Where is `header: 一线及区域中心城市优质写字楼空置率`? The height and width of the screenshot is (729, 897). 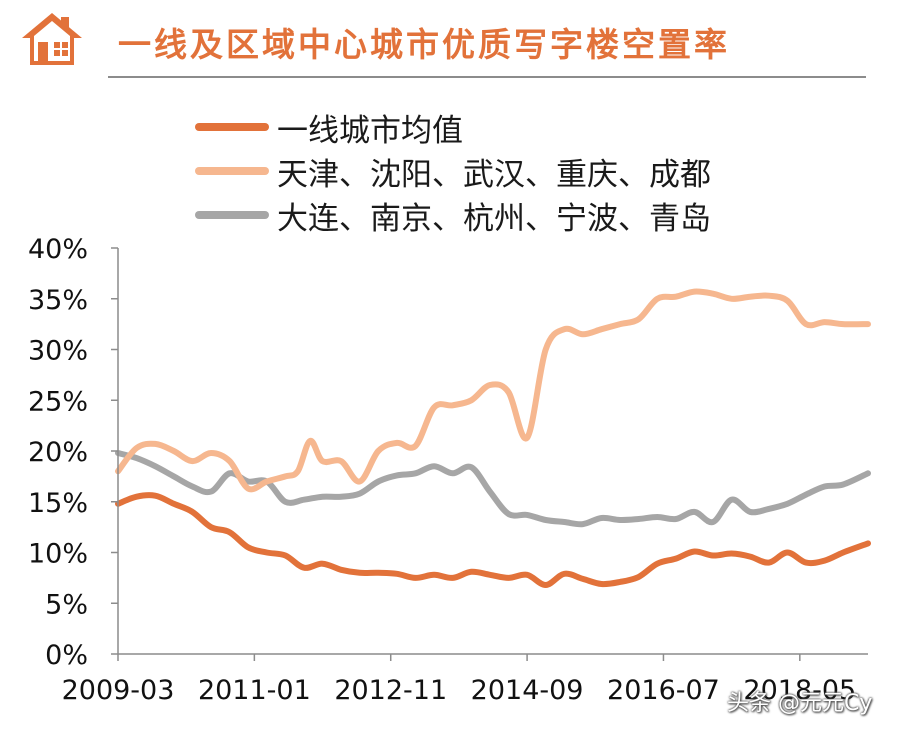 header: 一线及区域中心城市优质写字楼空置率 is located at coordinates (448, 40).